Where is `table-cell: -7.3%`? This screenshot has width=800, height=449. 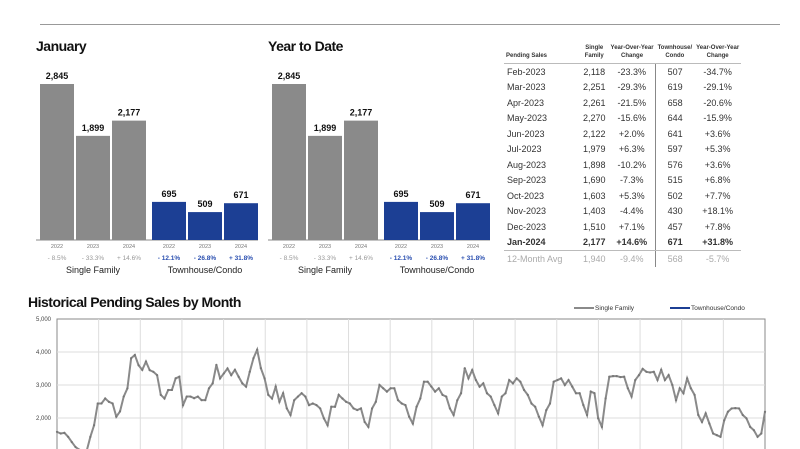
table-cell: -7.3% is located at coordinates (632, 180).